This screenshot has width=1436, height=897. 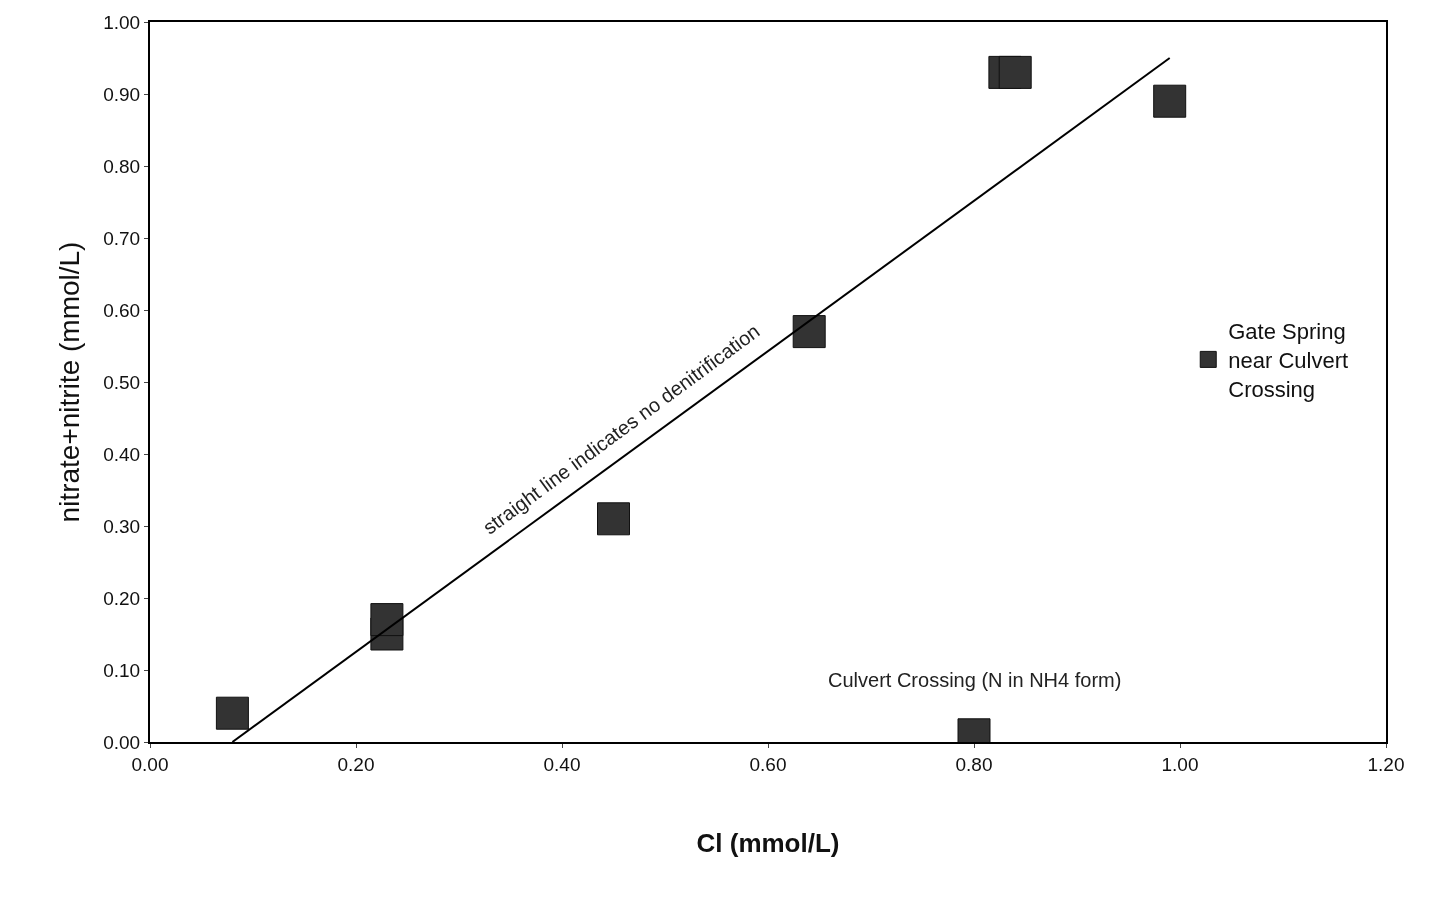 I want to click on y-tick-label: 0.80, so click(x=122, y=166).